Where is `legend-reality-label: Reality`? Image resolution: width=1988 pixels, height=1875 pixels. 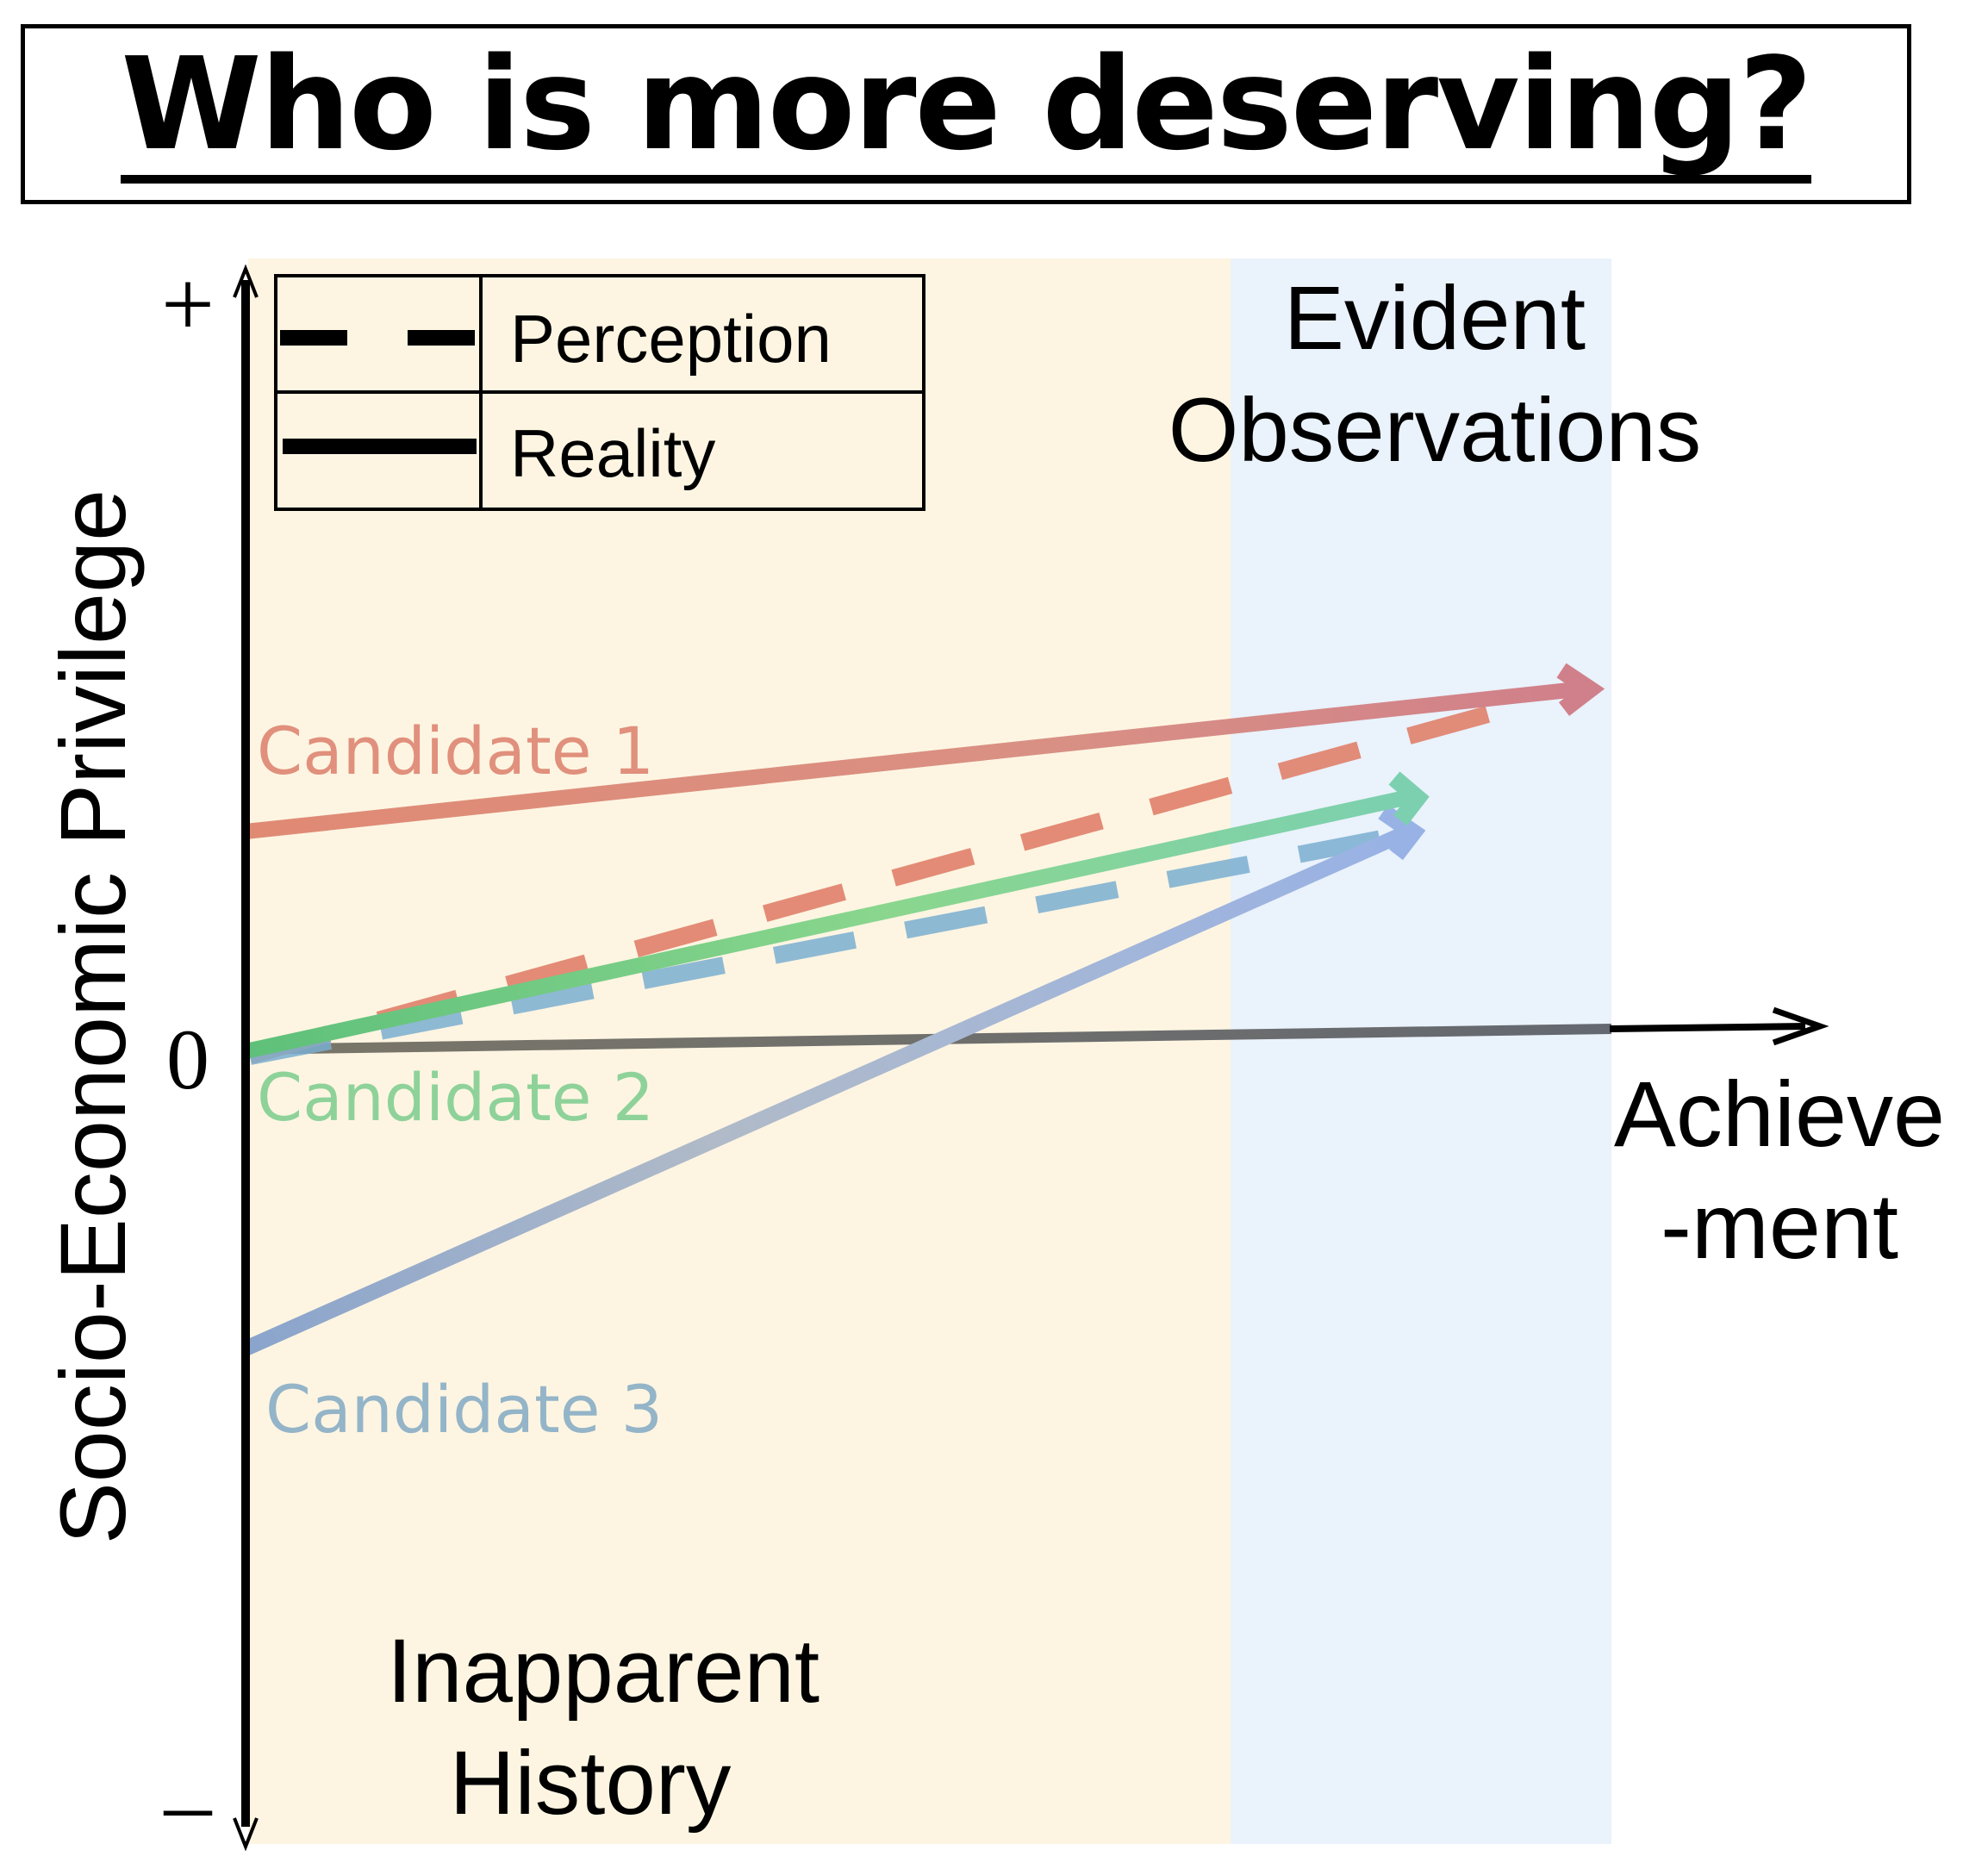
legend-reality-label: Reality is located at coordinates (612, 453).